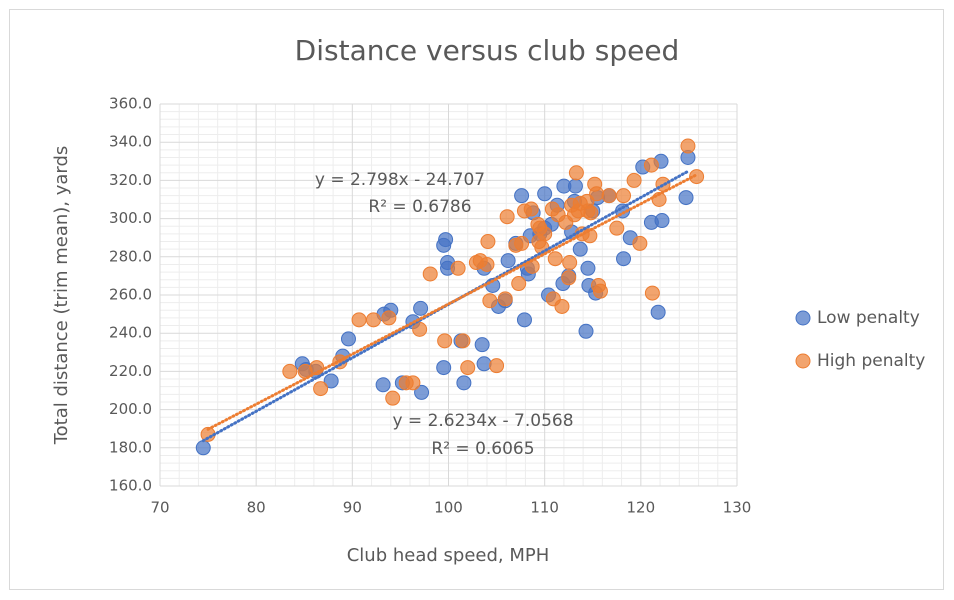 Image resolution: width=954 pixels, height=600 pixels. I want to click on trendline-r2: R² = 0.6065, so click(482, 449).